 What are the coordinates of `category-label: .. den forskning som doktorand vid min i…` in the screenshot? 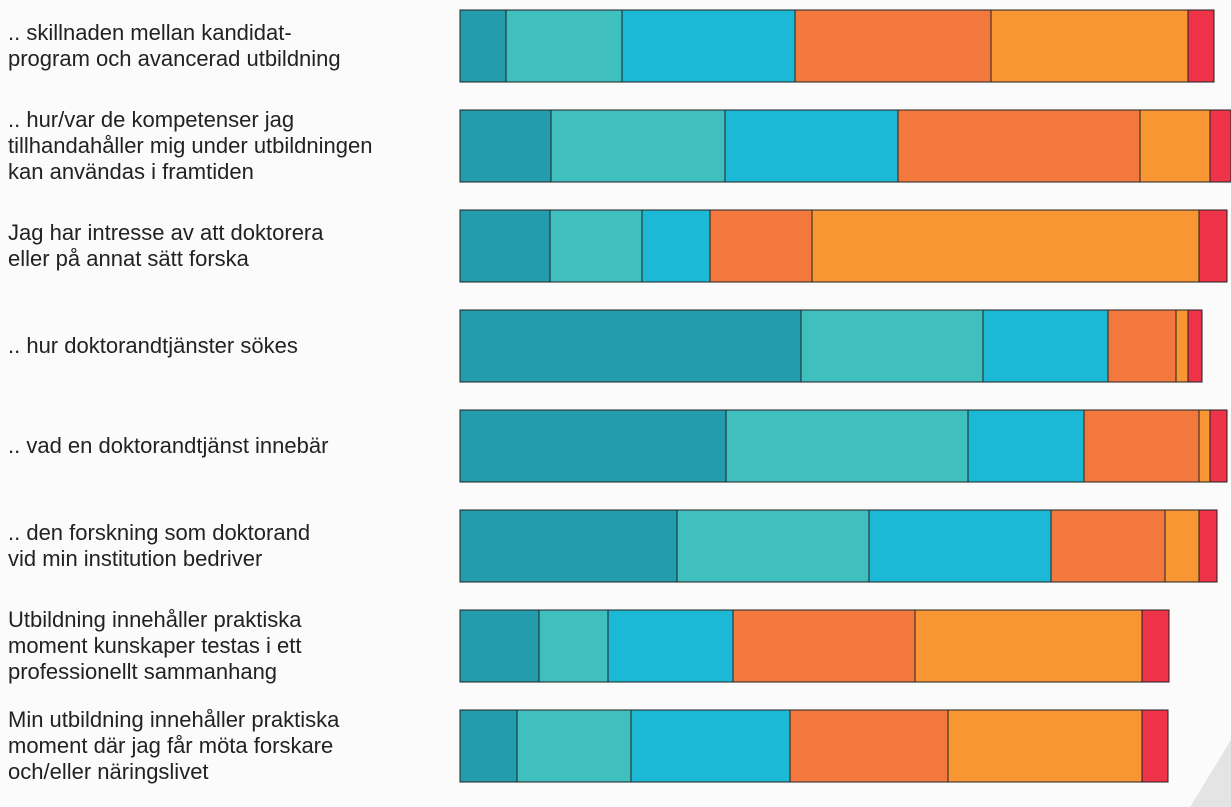 It's located at (159, 545).